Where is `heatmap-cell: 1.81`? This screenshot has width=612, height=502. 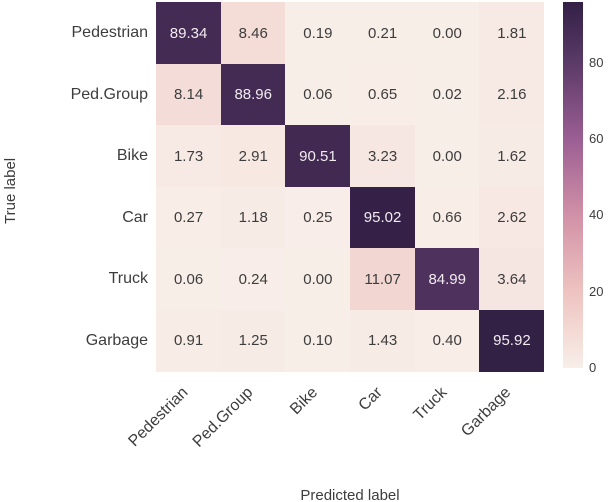 heatmap-cell: 1.81 is located at coordinates (512, 33).